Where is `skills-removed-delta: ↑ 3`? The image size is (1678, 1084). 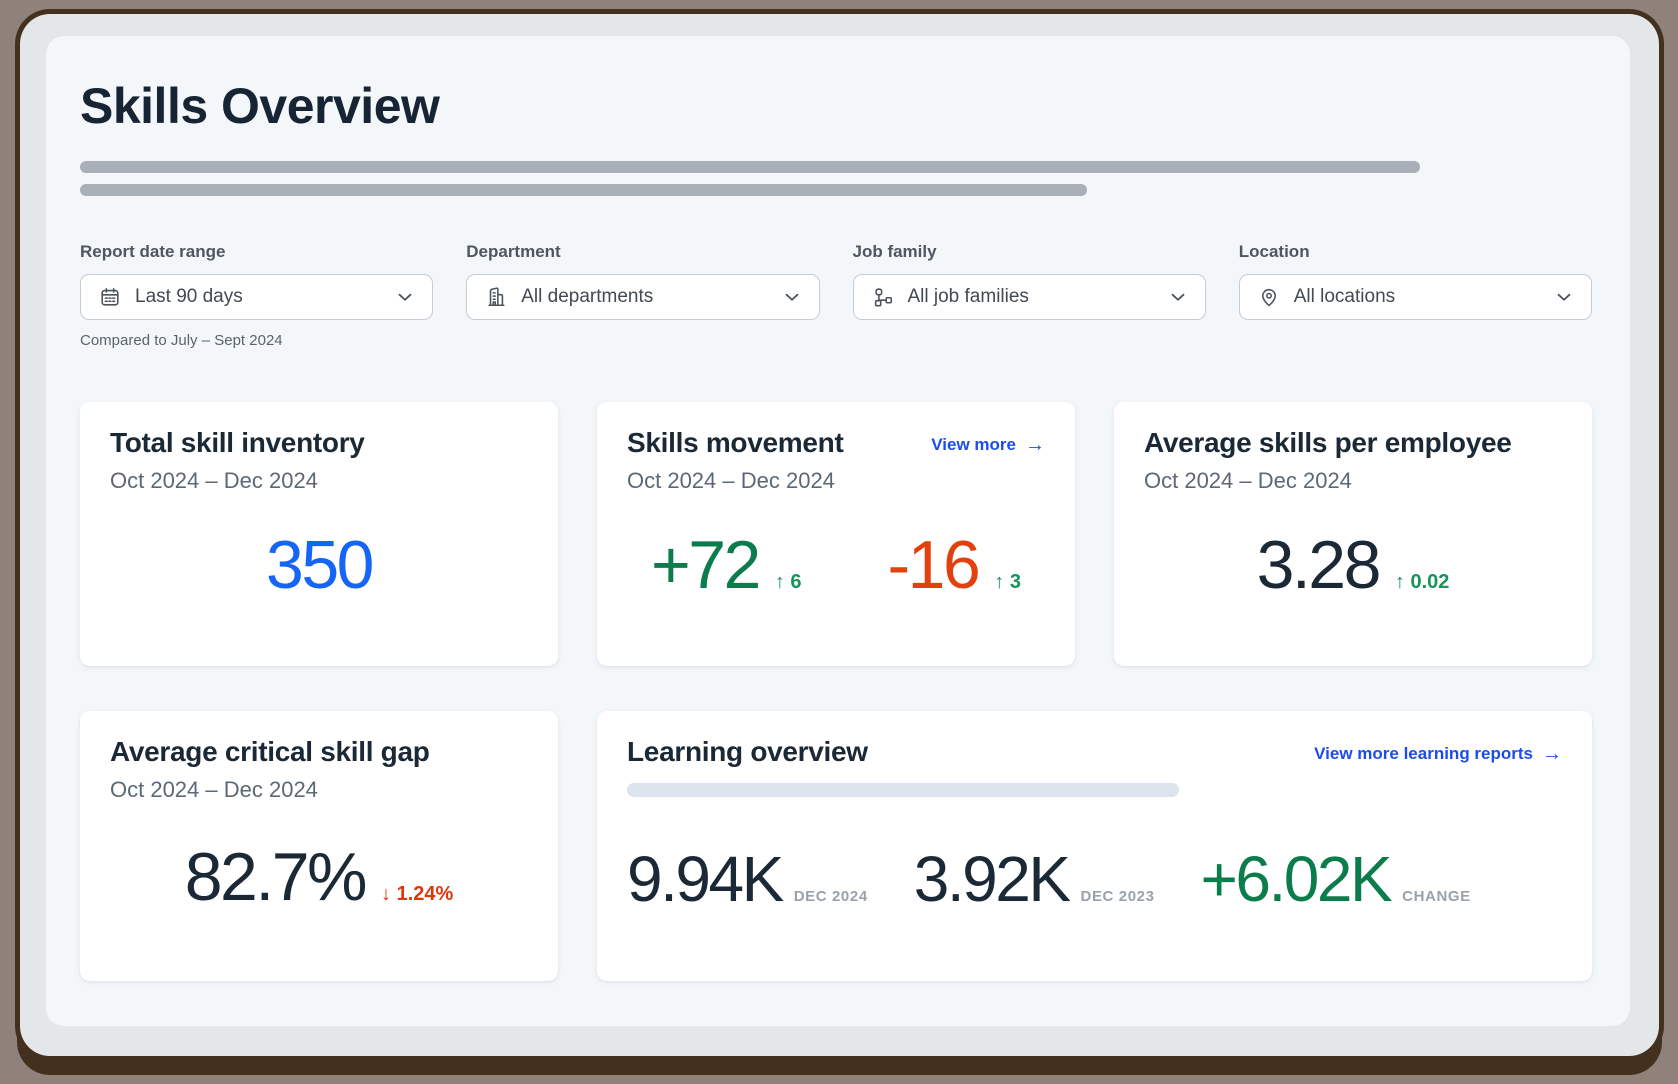
skills-removed-delta: ↑ 3 is located at coordinates (1007, 581).